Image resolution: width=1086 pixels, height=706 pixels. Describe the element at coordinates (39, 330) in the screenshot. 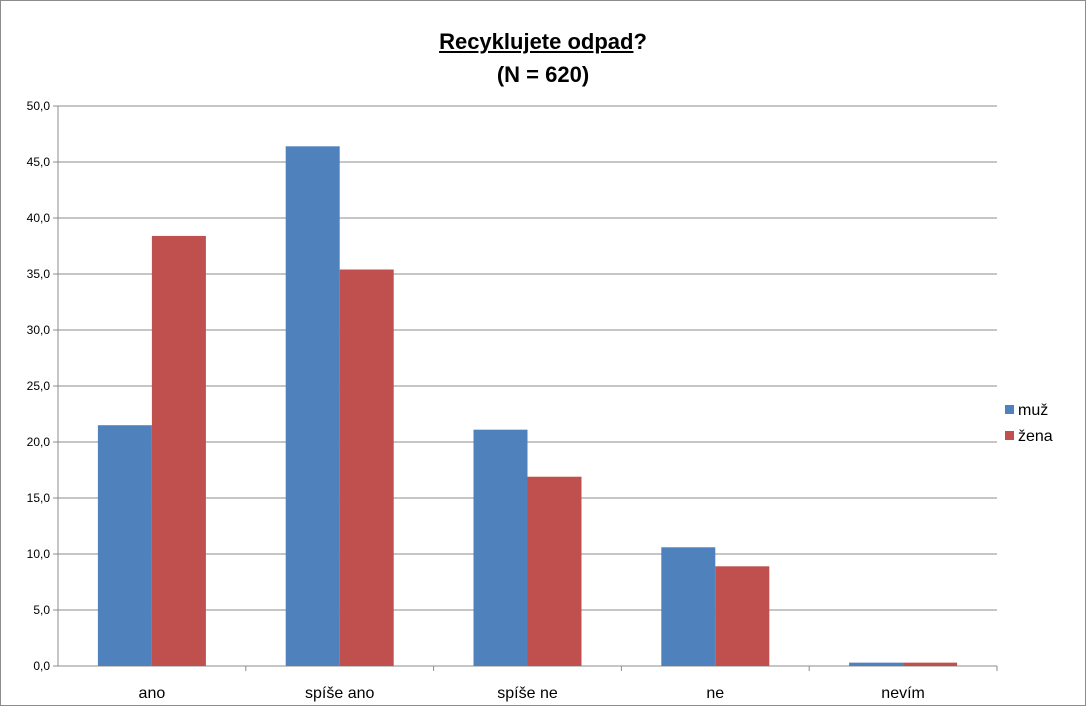

I see `y-tick-label: 30,0` at that location.